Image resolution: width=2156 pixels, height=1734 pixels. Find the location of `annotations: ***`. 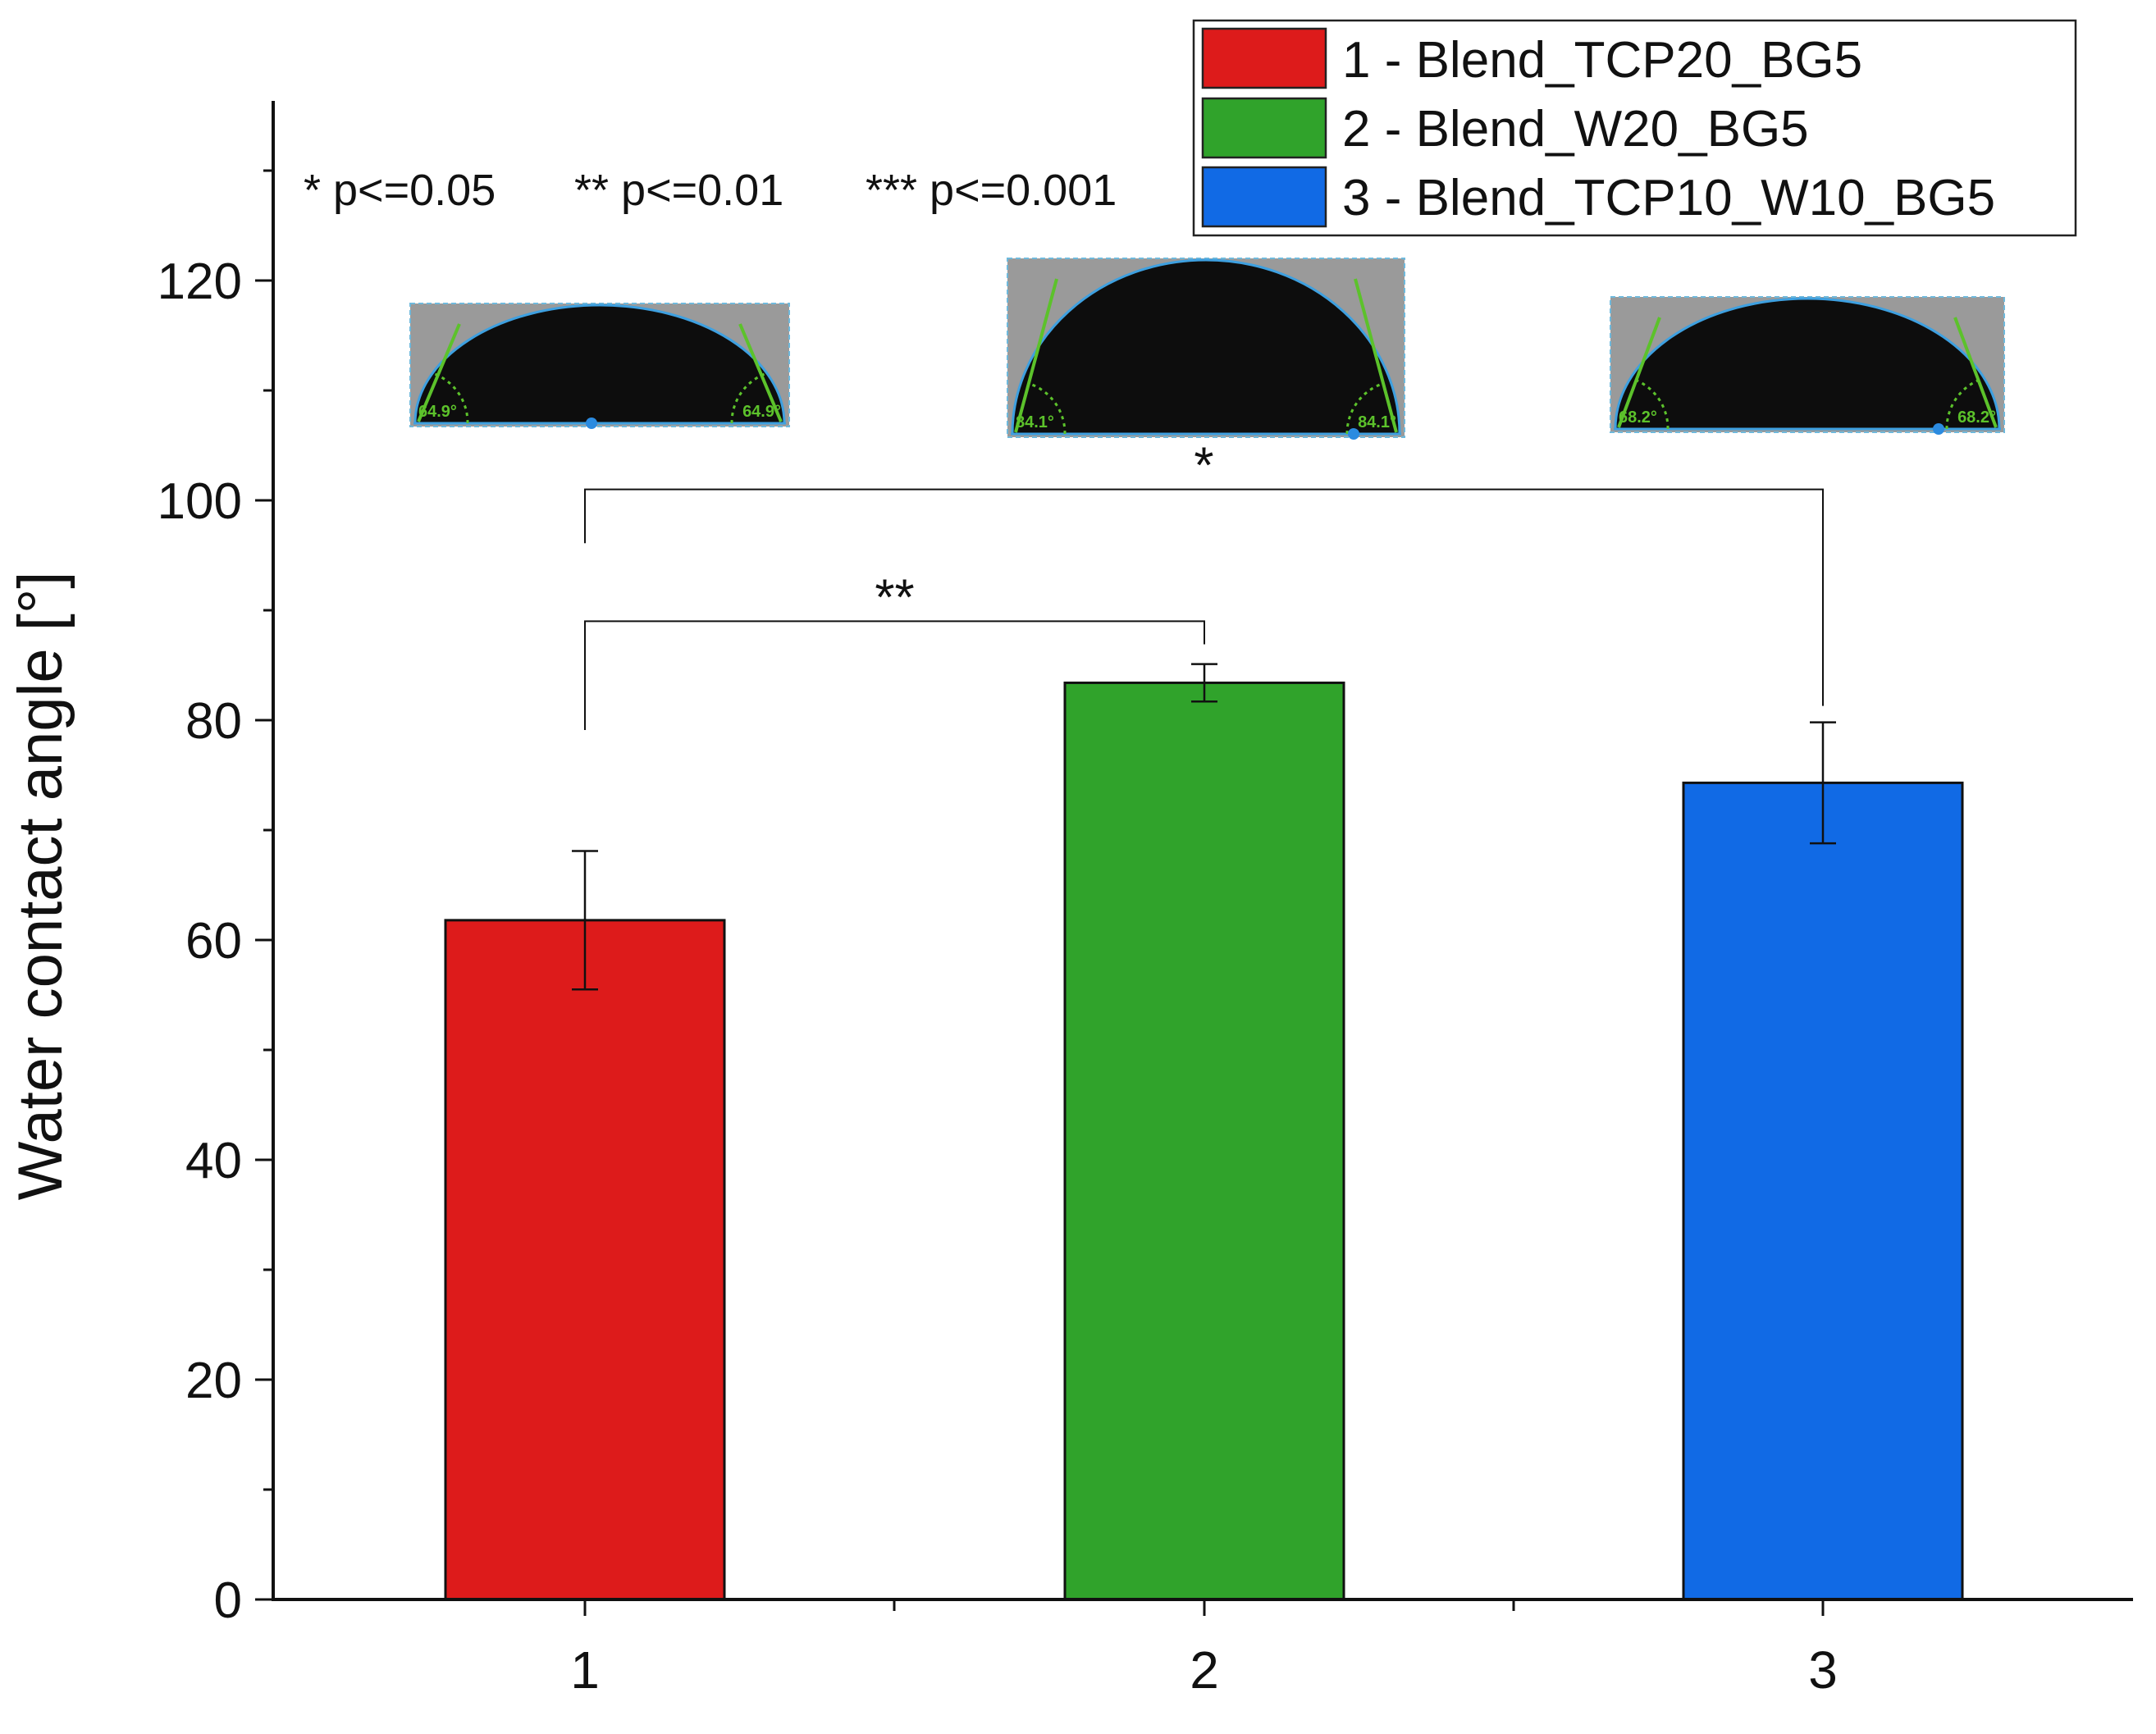

annotations: *** is located at coordinates (1204, 584).